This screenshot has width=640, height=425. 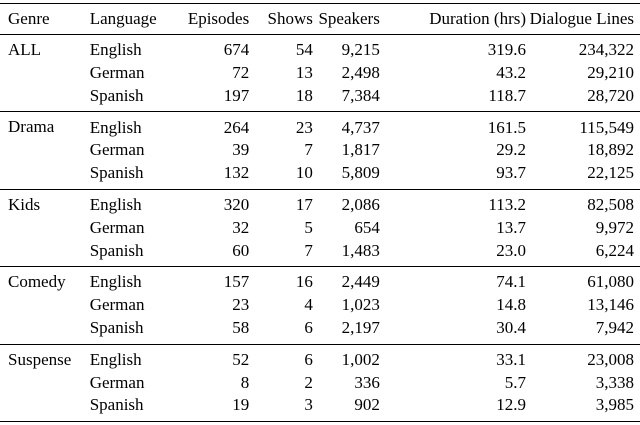 I want to click on table-row: German 8 2 336 5.7 3,338, so click(x=320, y=382).